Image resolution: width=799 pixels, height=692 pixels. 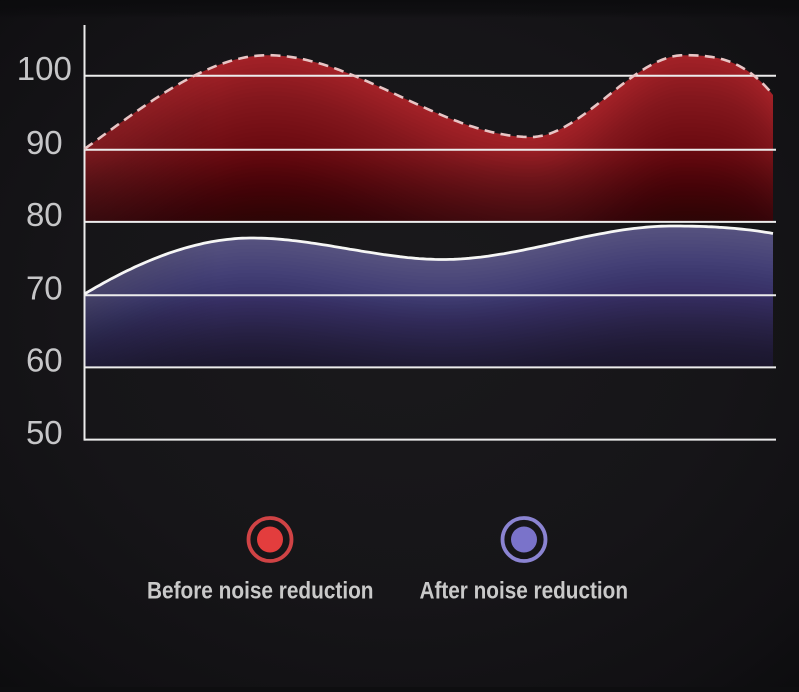 I want to click on svg-text: 90, so click(x=44, y=142).